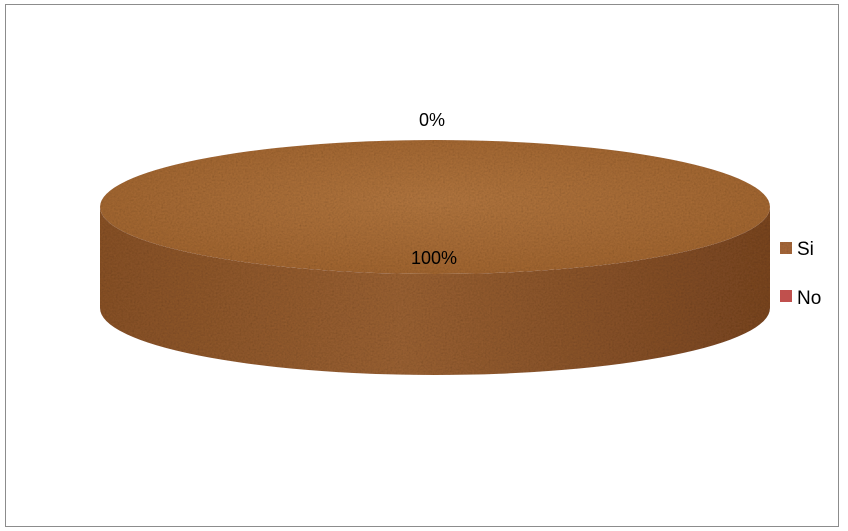  What do you see at coordinates (809, 298) in the screenshot?
I see `legend-label-no: No` at bounding box center [809, 298].